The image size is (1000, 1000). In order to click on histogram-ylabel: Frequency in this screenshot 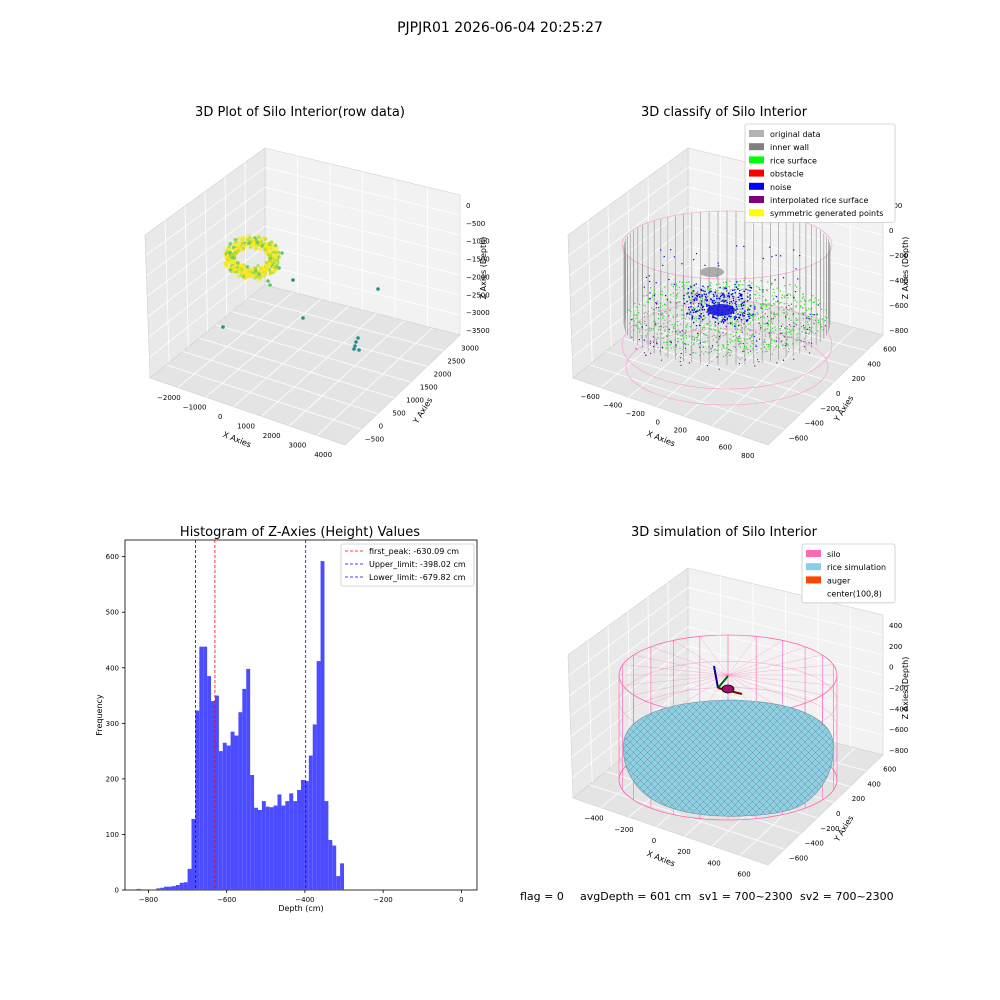, I will do `click(99, 715)`.